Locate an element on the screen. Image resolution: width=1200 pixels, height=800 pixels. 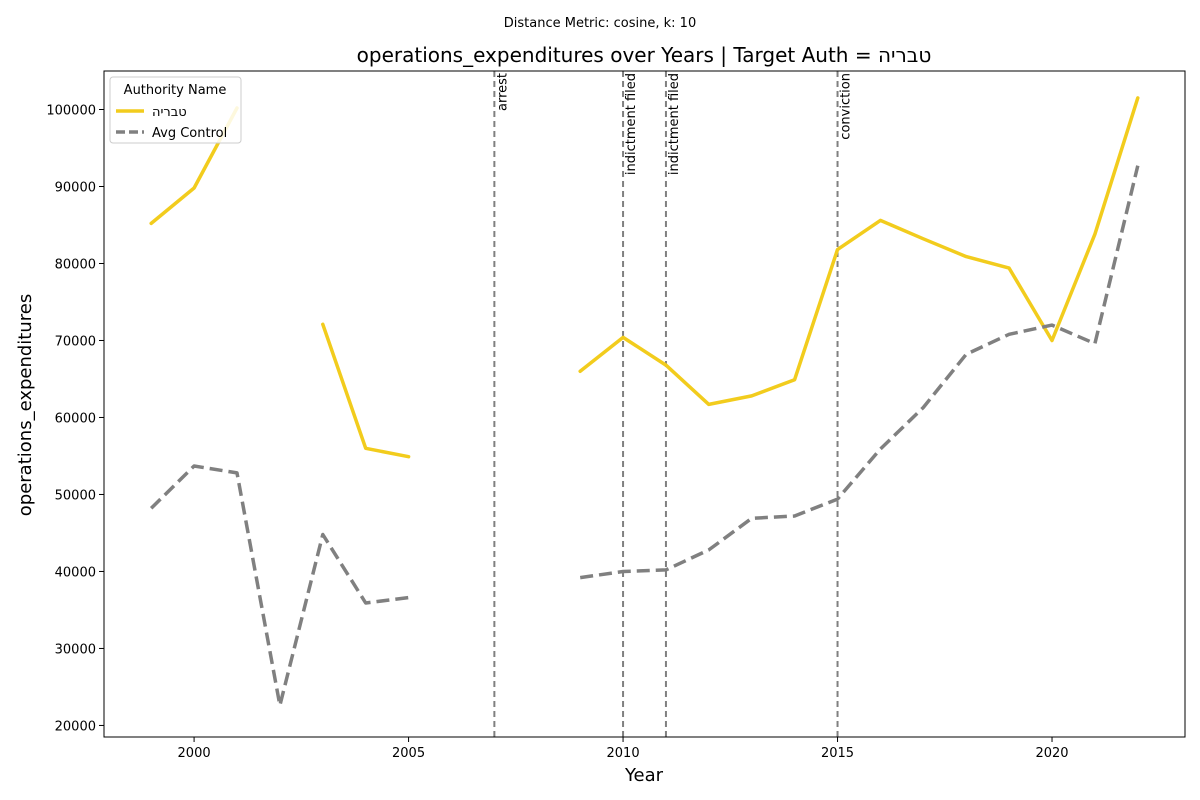
y-tick-label: 90000 is located at coordinates (75, 187).